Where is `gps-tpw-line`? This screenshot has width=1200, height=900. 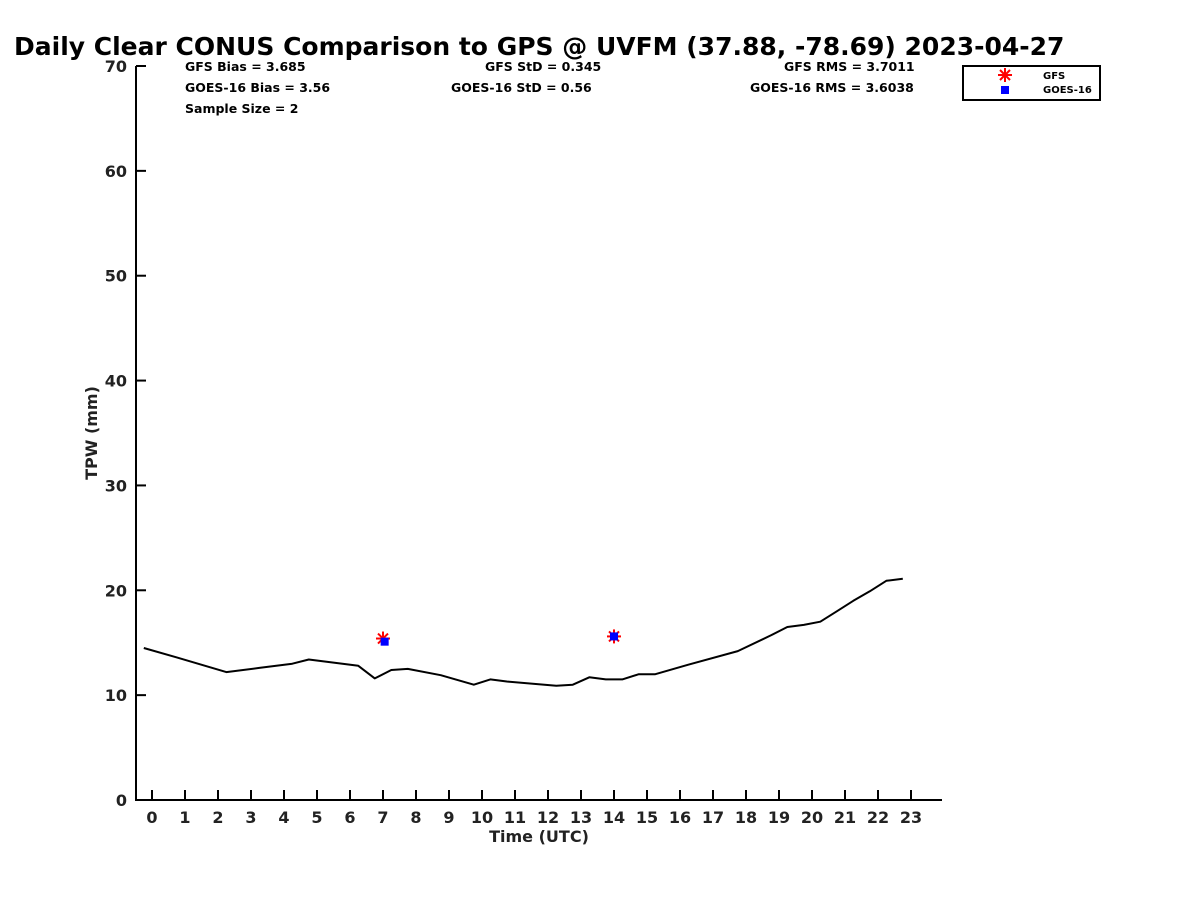 gps-tpw-line is located at coordinates (523, 632).